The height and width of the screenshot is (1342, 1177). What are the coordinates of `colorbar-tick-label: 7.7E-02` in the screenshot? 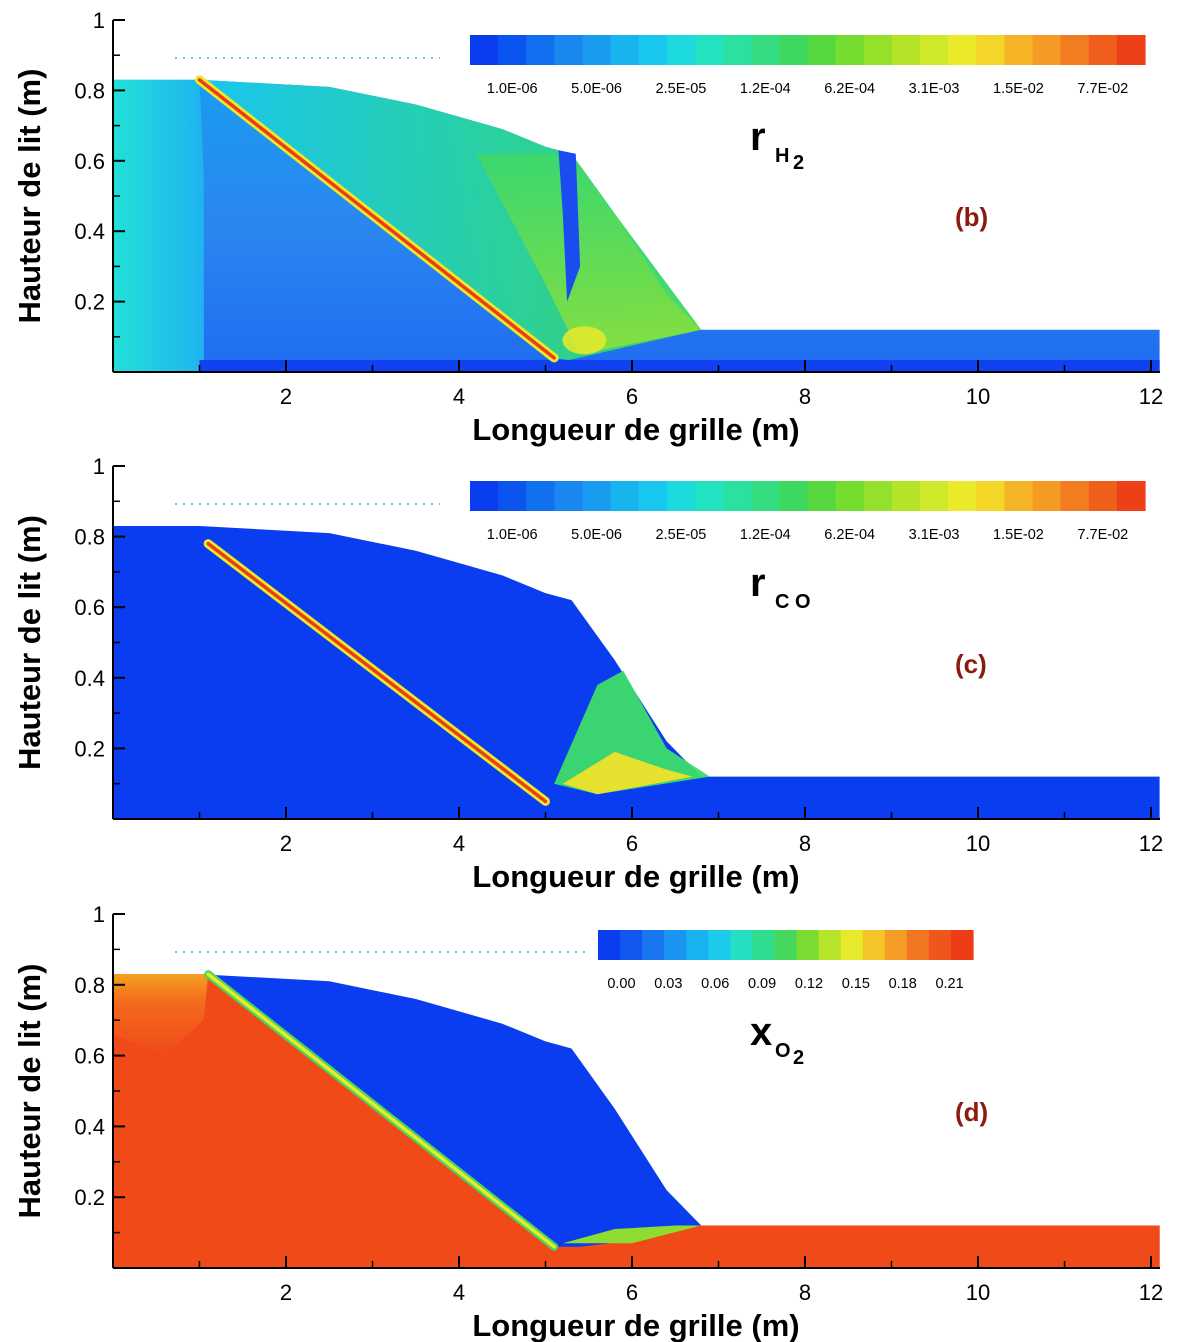 It's located at (1102, 535).